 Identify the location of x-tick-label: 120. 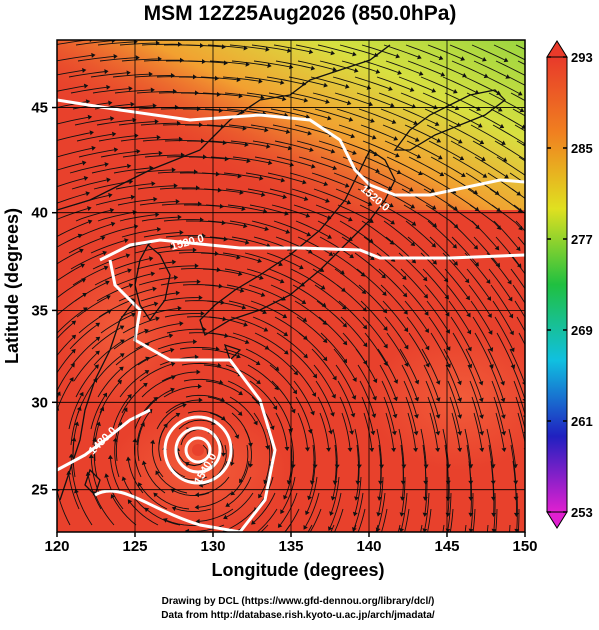
(56, 546).